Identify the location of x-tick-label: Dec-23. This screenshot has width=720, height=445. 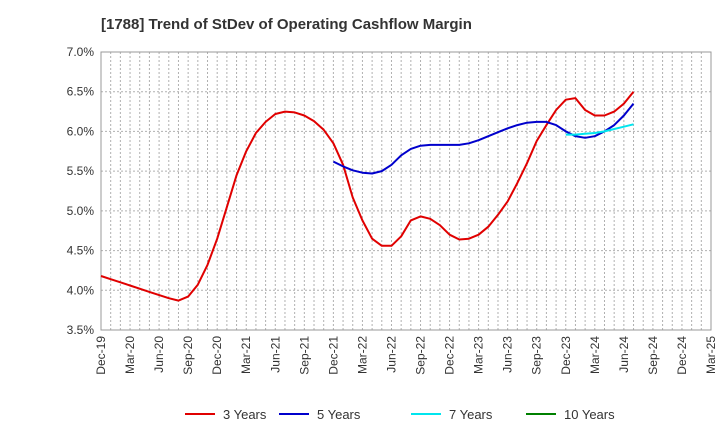
(566, 355).